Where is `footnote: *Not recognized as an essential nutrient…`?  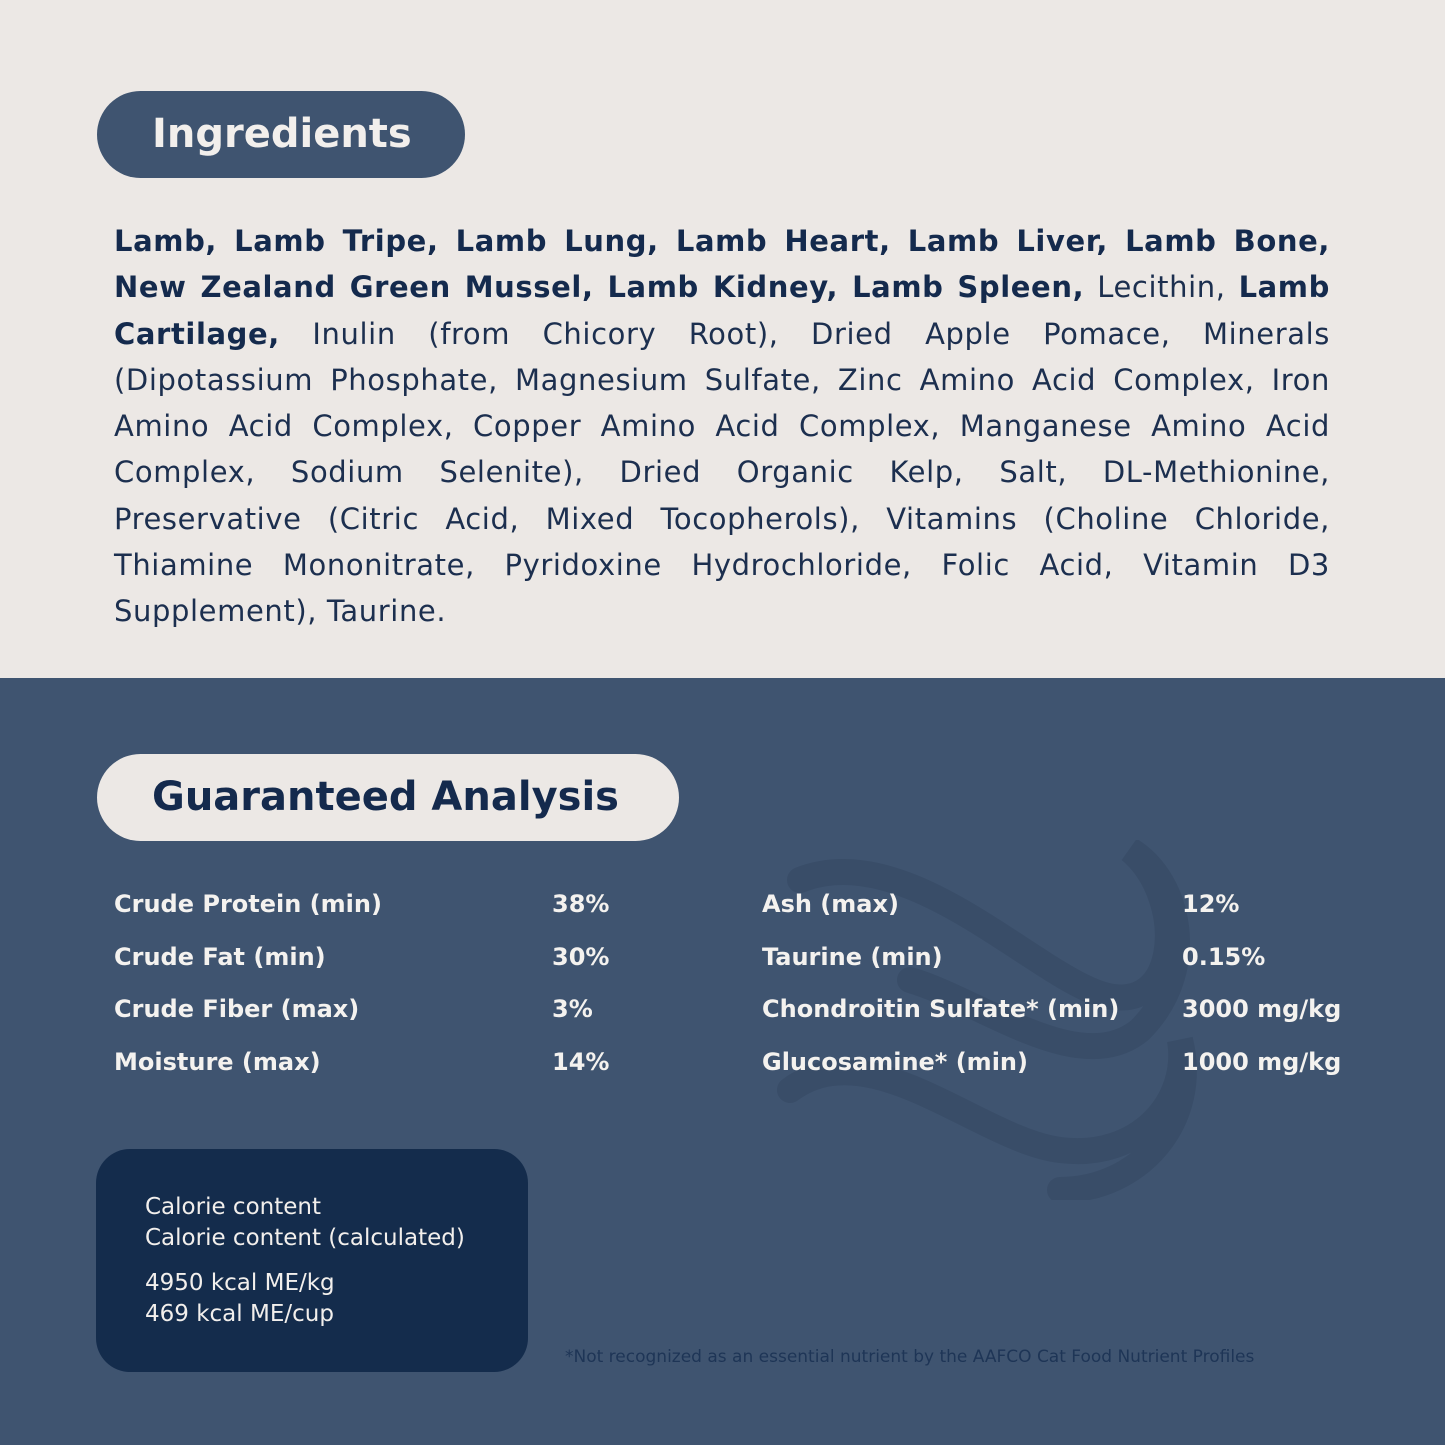
footnote: *Not recognized as an essential nutrient… is located at coordinates (910, 1357).